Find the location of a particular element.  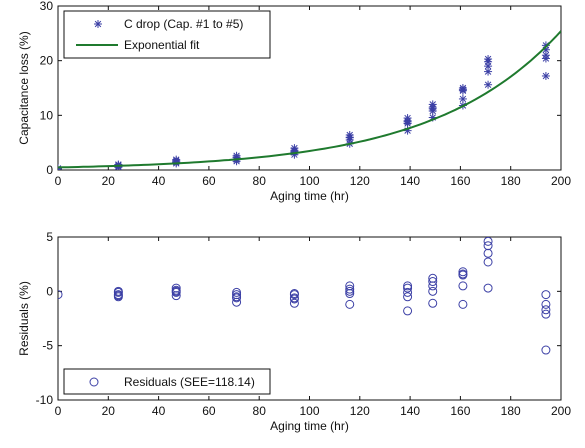

y-tick-label: -5 is located at coordinates (47, 346).